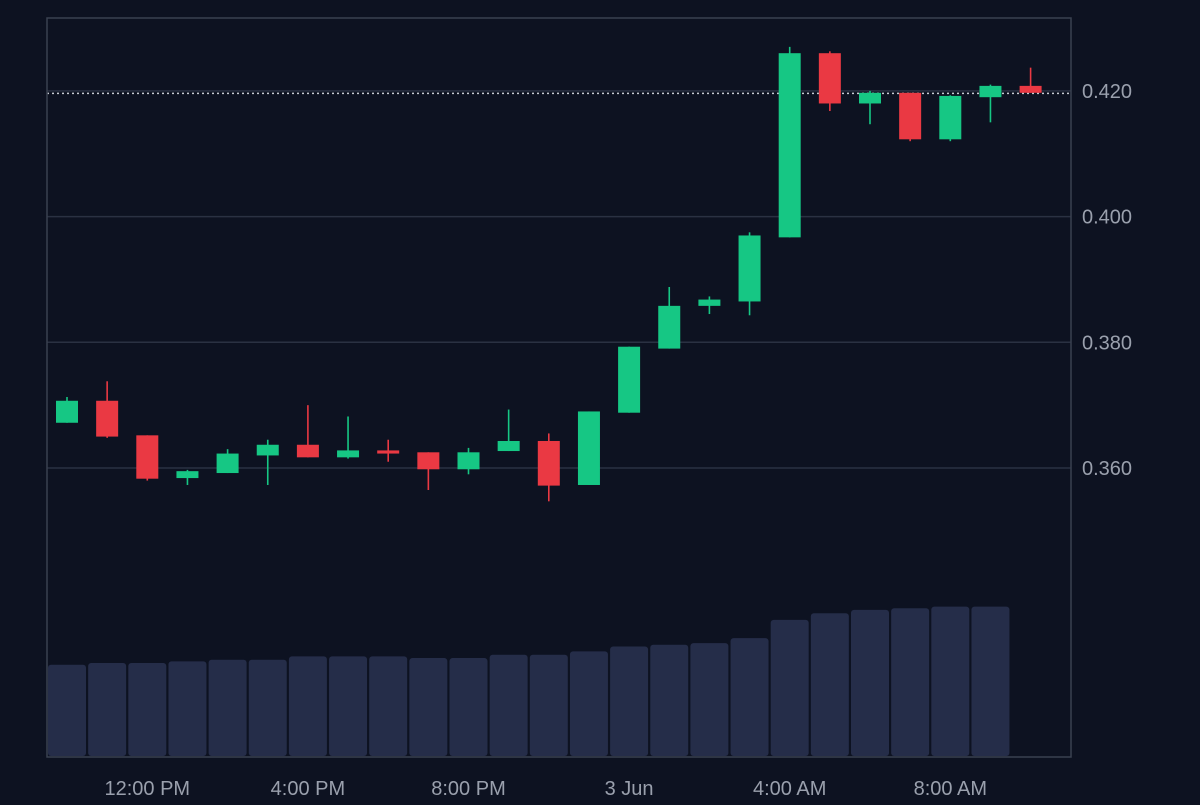 This screenshot has height=805, width=1200. I want to click on y-tick-label: 0.420, so click(1107, 92).